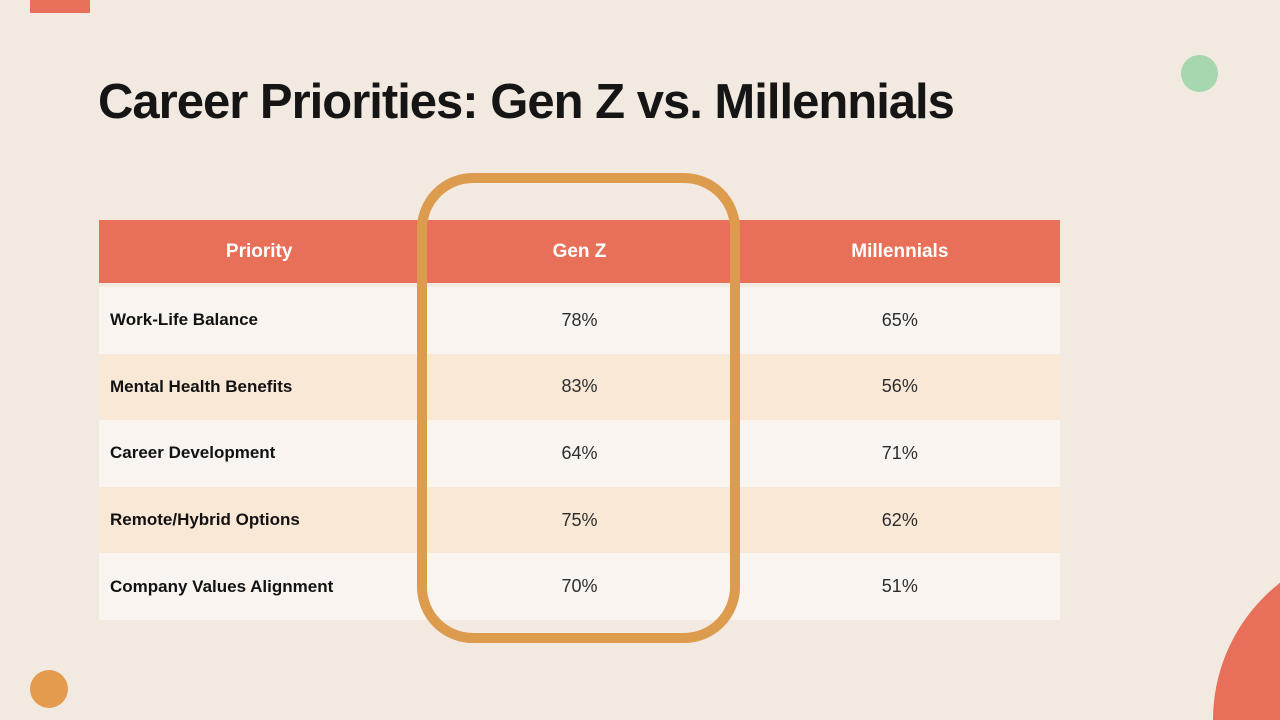 Image resolution: width=1280 pixels, height=720 pixels. What do you see at coordinates (49, 689) in the screenshot?
I see `orange-circle-decoration` at bounding box center [49, 689].